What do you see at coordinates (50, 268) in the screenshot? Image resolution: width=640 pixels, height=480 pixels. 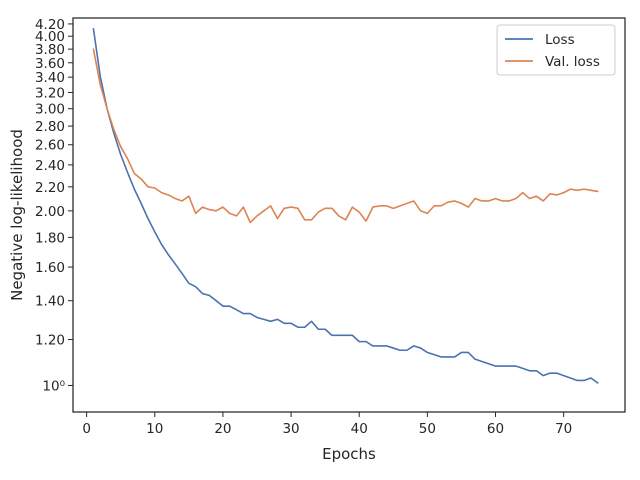 I see `y-tick-label: 1.60` at bounding box center [50, 268].